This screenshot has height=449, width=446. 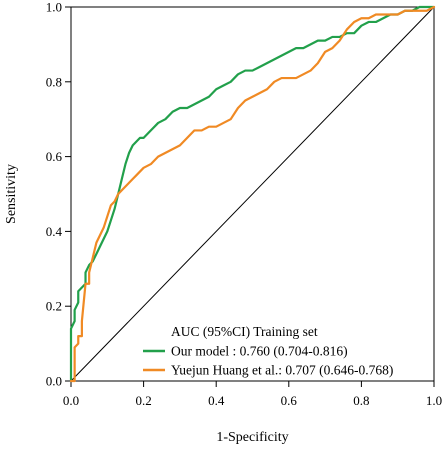 What do you see at coordinates (289, 400) in the screenshot?
I see `x-tick-label: 0.6` at bounding box center [289, 400].